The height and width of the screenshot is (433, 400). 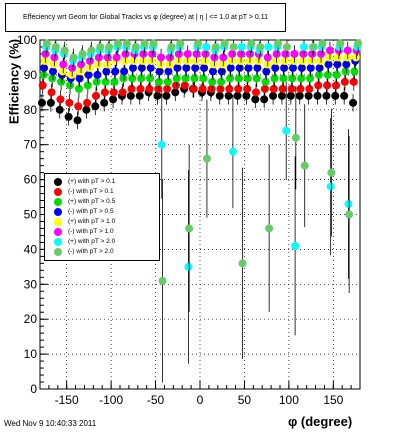 What do you see at coordinates (91, 251) in the screenshot?
I see `legend-label: (-) with pT > 2.0` at bounding box center [91, 251].